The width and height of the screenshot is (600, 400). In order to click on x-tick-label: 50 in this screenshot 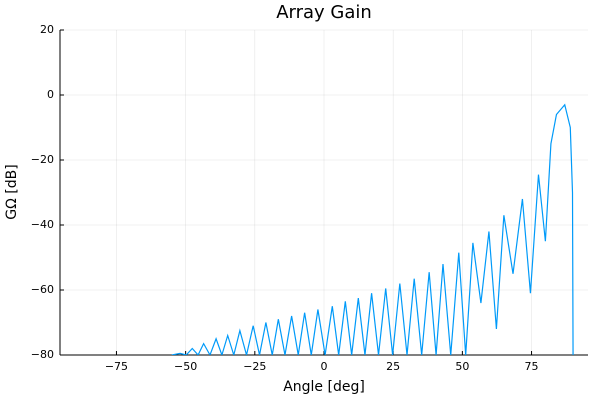, I will do `click(462, 366)`.